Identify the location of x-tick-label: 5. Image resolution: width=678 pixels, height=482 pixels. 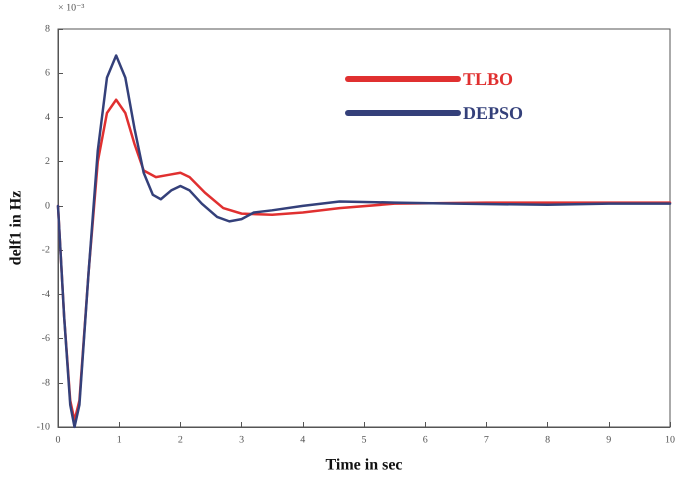
(364, 440).